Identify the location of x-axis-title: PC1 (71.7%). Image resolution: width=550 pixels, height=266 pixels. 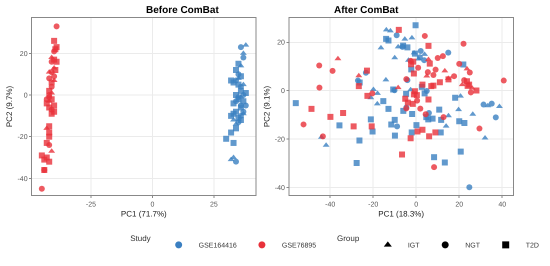
(144, 214).